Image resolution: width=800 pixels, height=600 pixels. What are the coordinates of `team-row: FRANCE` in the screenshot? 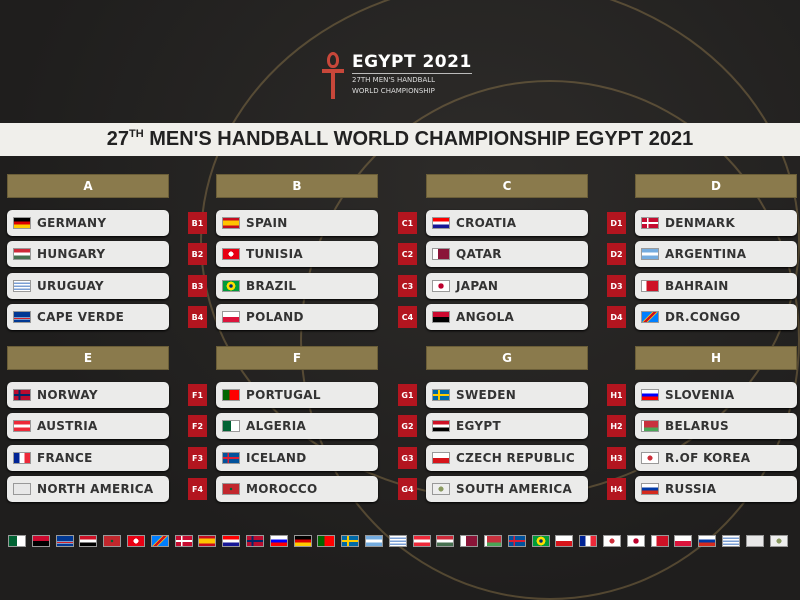 It's located at (88, 458).